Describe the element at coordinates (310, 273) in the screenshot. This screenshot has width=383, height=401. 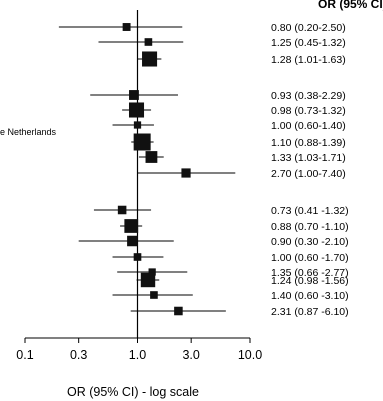
I see `estimate-label: 1.35 (0.66 -2.77)` at that location.